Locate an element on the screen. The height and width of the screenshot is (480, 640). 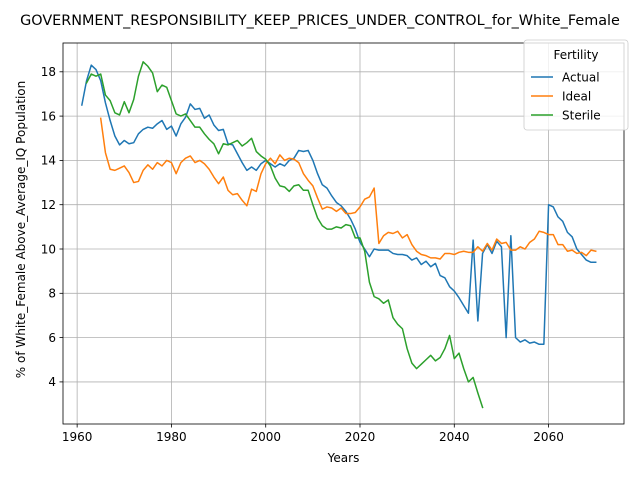
y-tick-label: 8 is located at coordinates (52, 294).